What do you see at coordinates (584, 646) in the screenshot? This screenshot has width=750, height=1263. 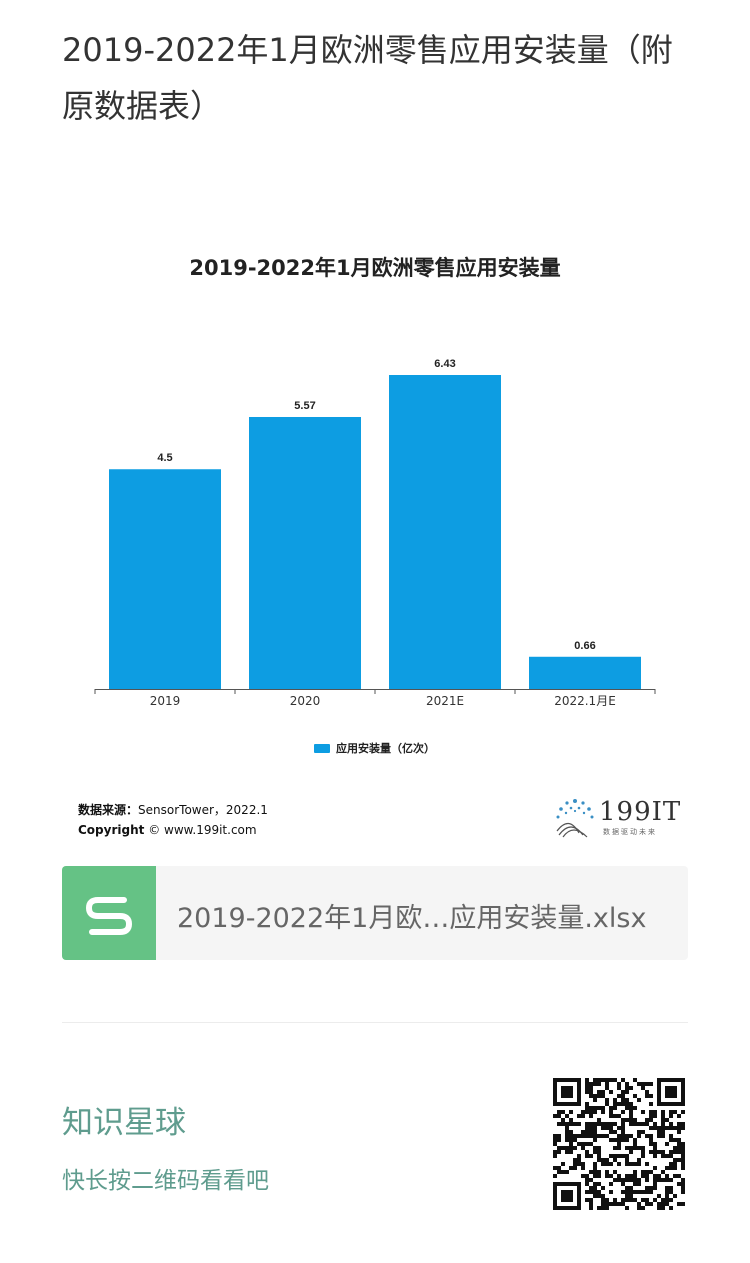 I see `data-label: 0.66` at bounding box center [584, 646].